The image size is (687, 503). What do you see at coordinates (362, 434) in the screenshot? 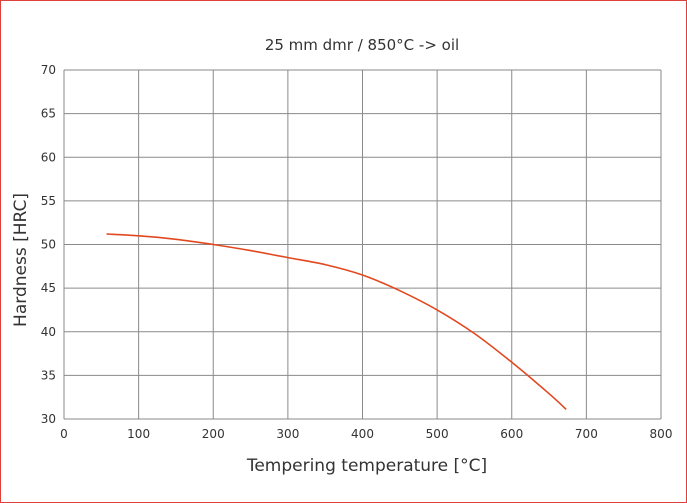
I see `x-tick-label-400: 400` at bounding box center [362, 434].